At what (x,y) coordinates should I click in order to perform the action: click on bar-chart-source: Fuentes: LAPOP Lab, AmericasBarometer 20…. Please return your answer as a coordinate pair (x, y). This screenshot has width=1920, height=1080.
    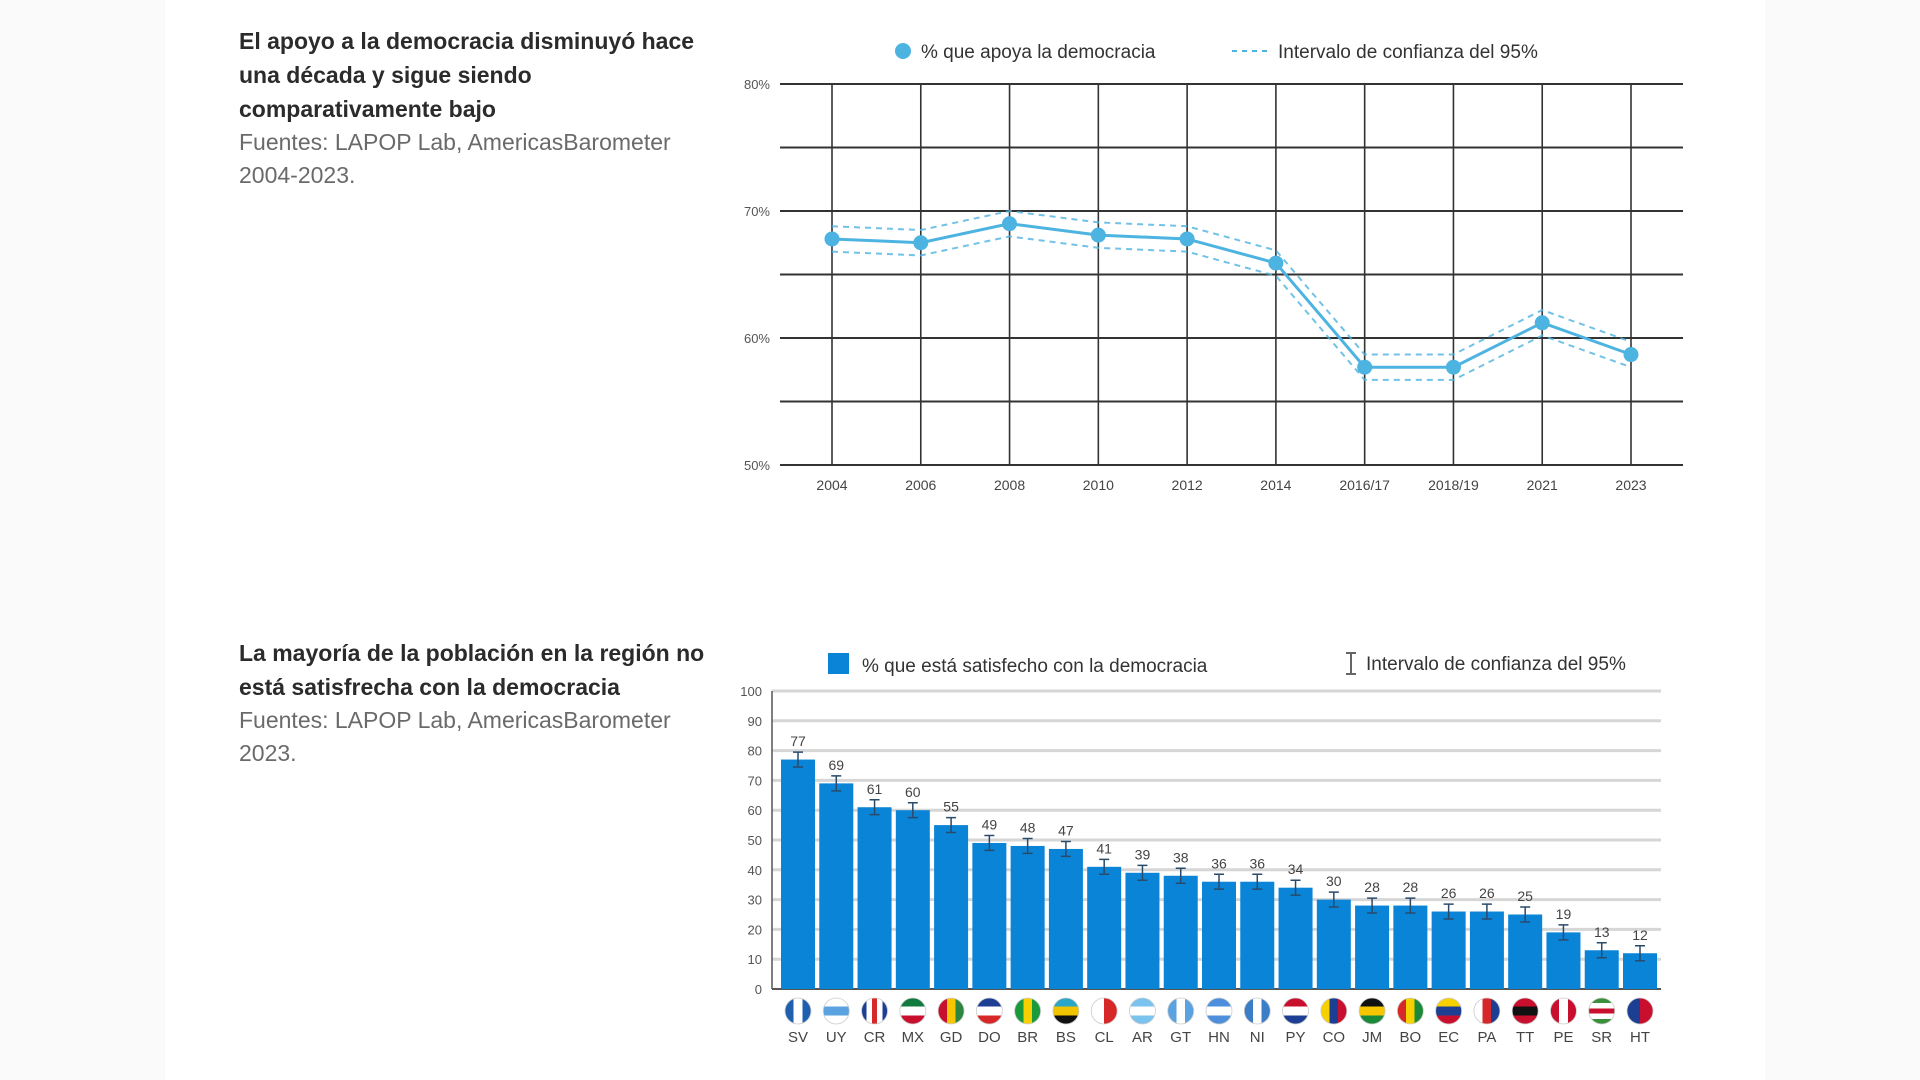
    Looking at the image, I should click on (455, 736).